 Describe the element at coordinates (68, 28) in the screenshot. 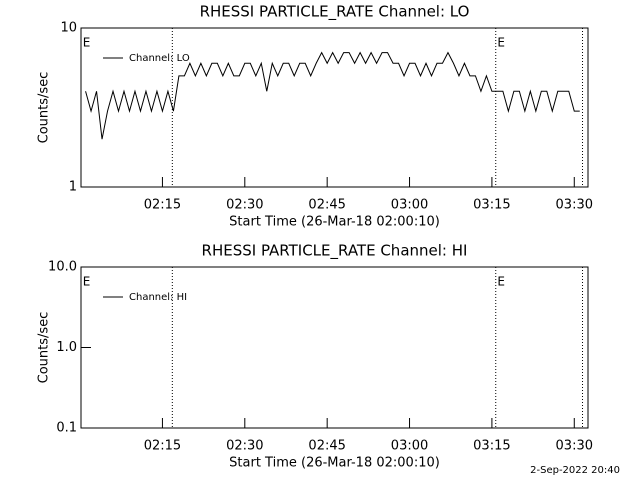

I see `y-tick-label: 10` at that location.